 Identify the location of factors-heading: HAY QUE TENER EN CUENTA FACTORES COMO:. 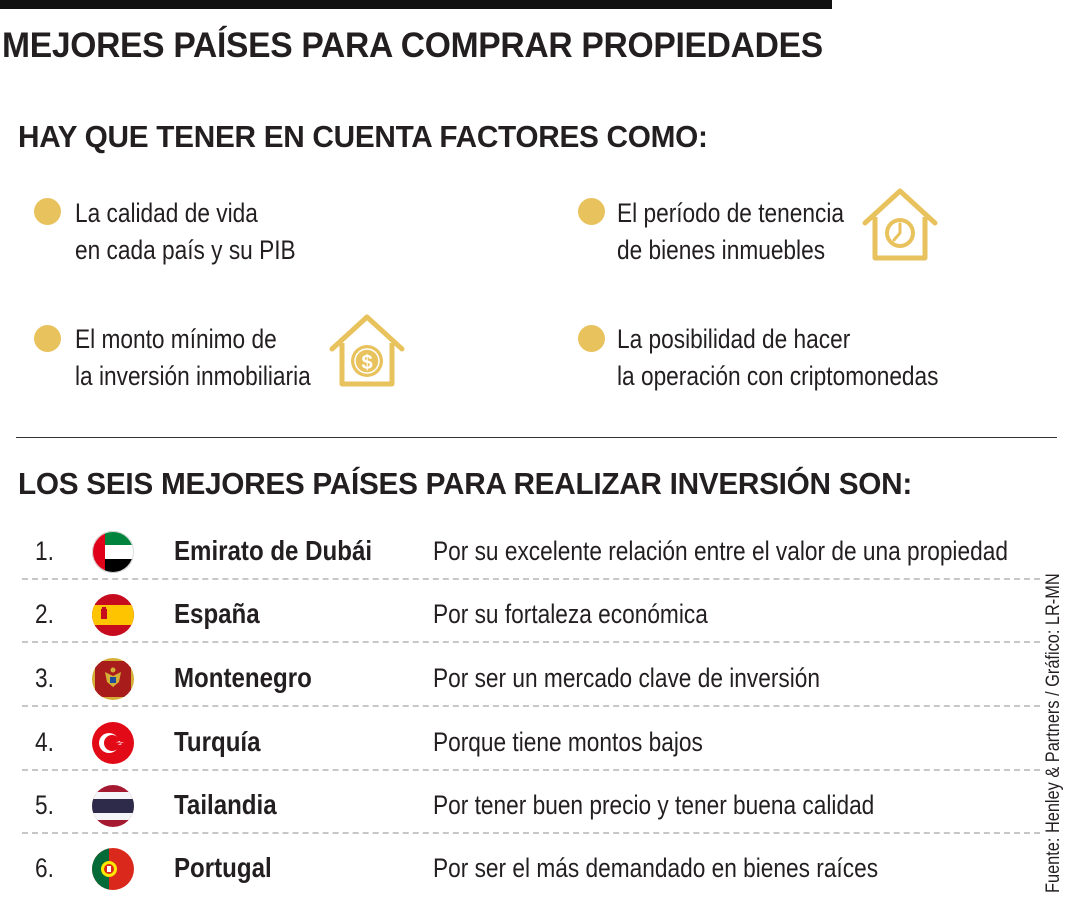
(363, 136).